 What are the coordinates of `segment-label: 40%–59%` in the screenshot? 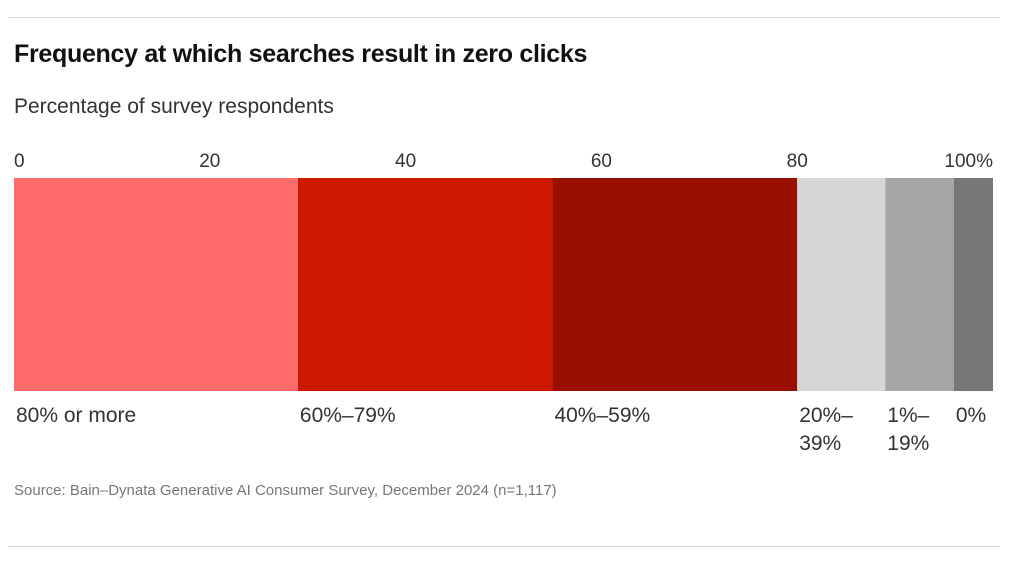 It's located at (602, 415).